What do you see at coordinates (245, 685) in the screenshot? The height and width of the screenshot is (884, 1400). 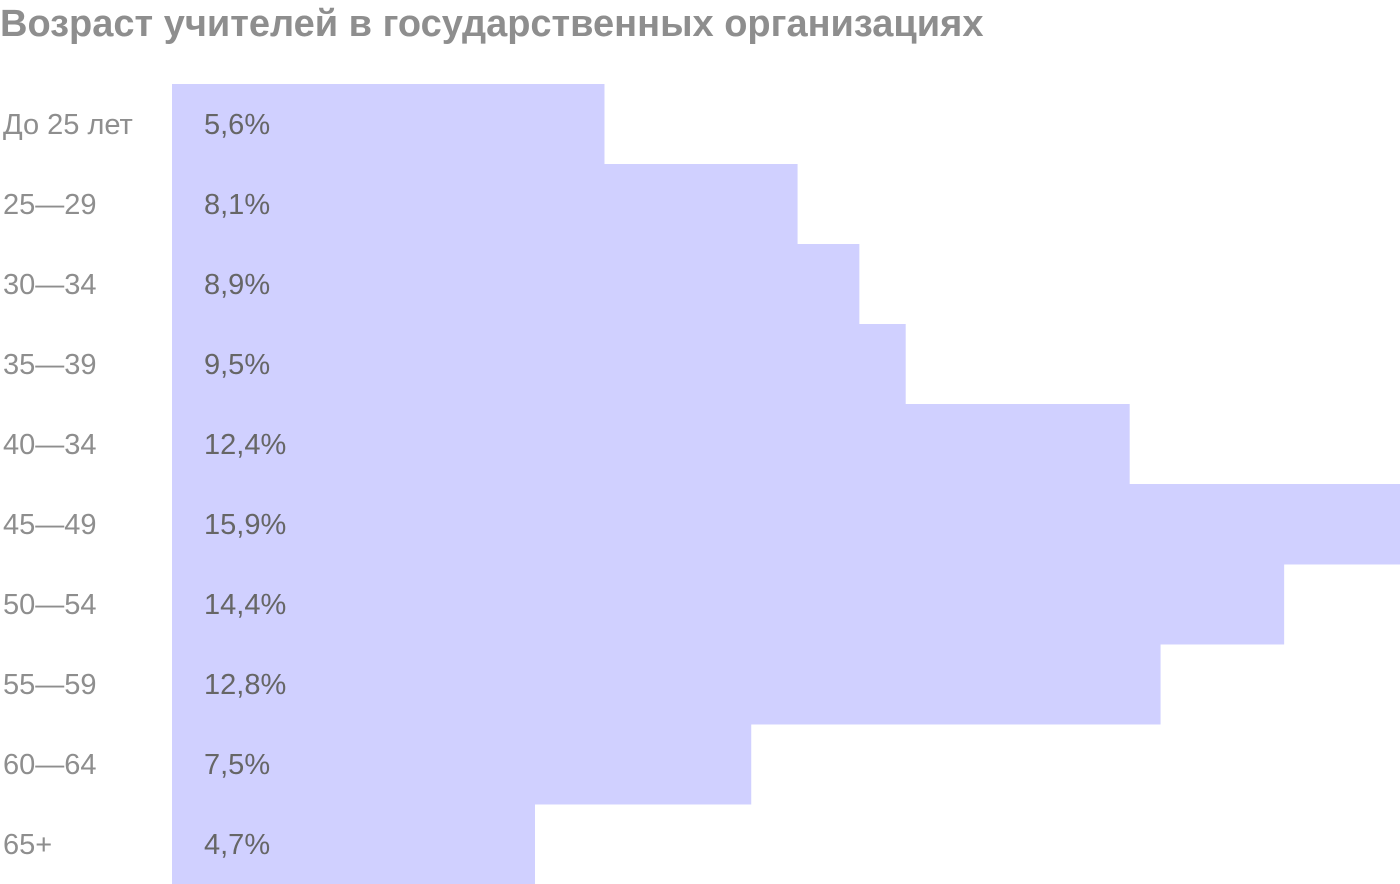 I see `value-label-7: 12,8%` at bounding box center [245, 685].